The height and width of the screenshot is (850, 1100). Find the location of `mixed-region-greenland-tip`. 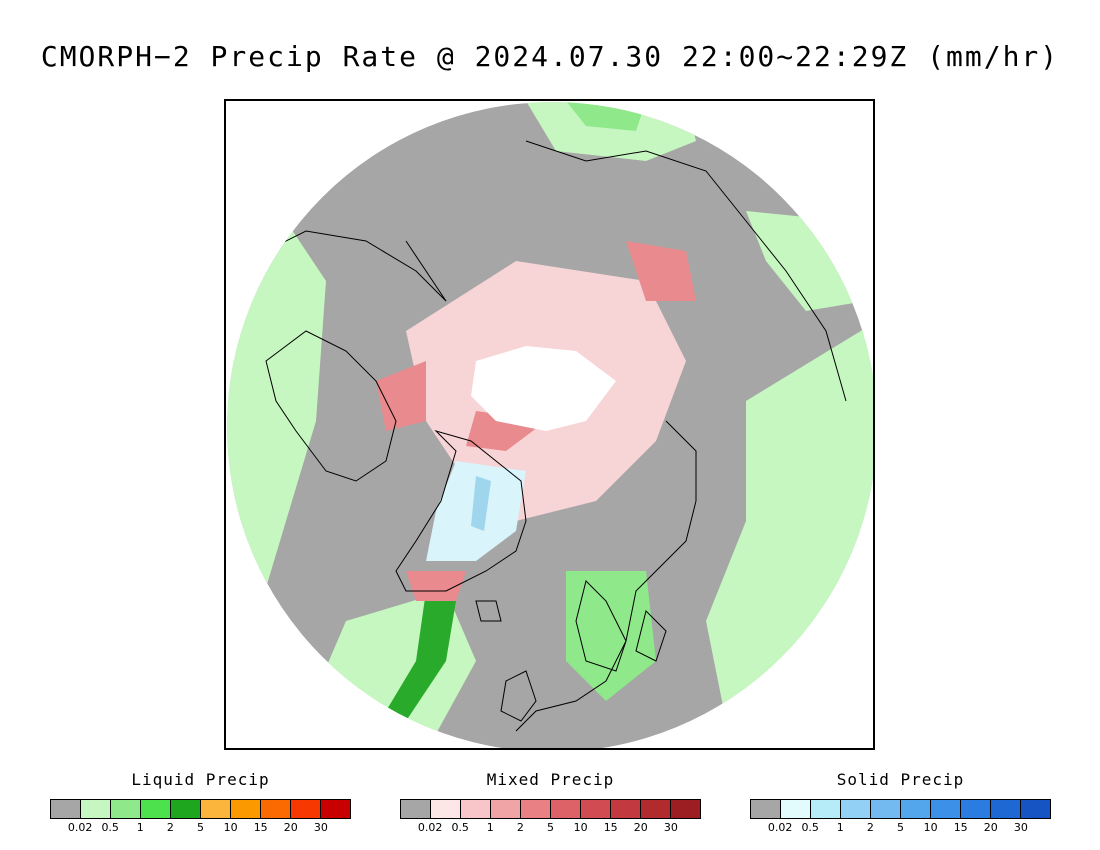

mixed-region-greenland-tip is located at coordinates (436, 586).